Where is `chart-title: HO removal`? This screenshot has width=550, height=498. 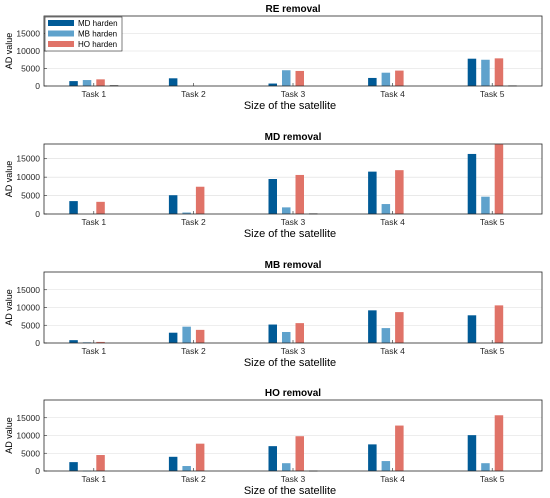 chart-title: HO removal is located at coordinates (293, 393).